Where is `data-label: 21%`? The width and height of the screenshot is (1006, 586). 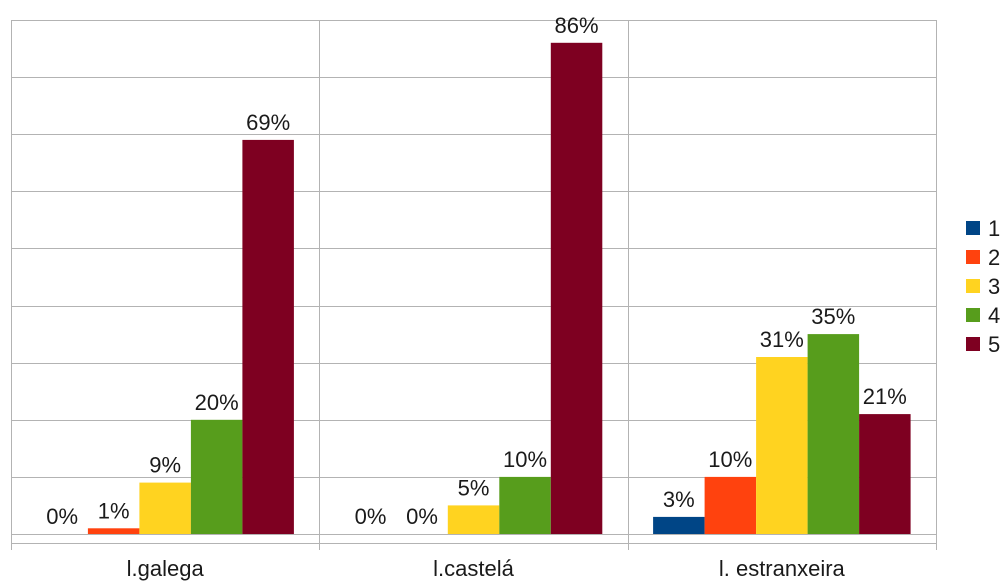
data-label: 21% is located at coordinates (885, 396).